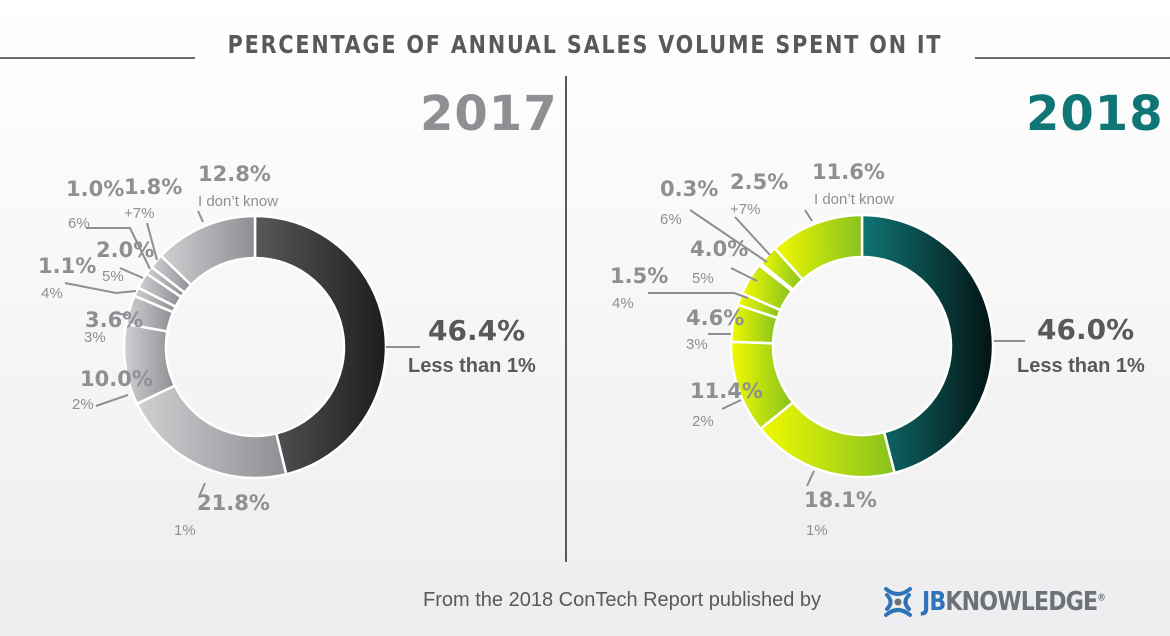 This screenshot has height=636, width=1170. Describe the element at coordinates (759, 182) in the screenshot. I see `slice-value-label: 2.5%` at that location.